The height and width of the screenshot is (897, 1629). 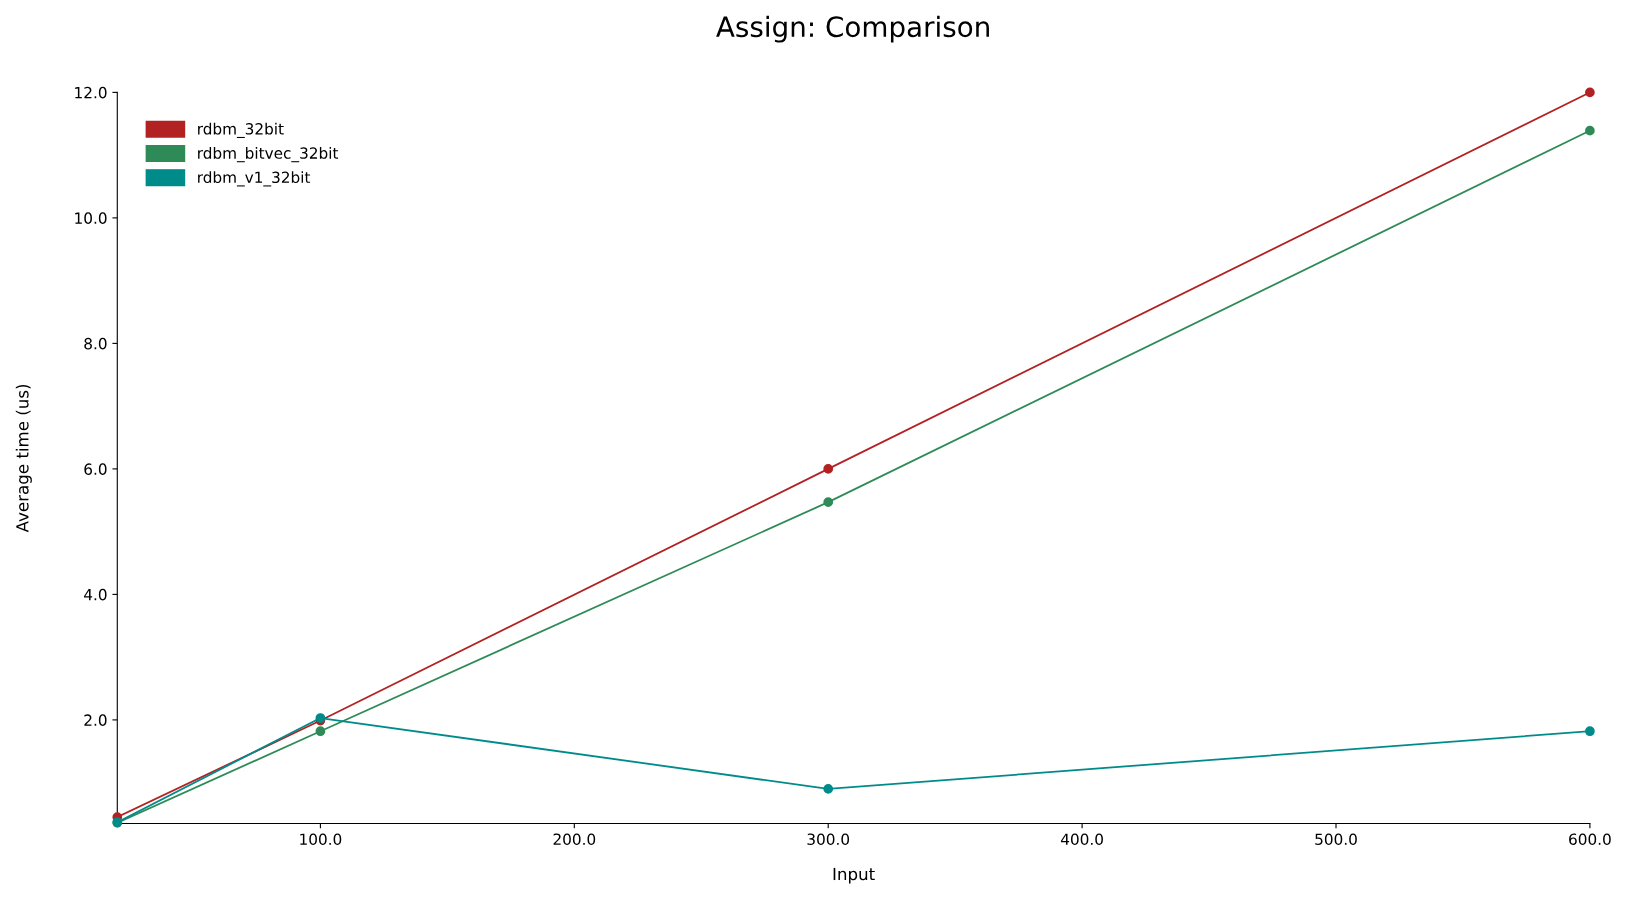 What do you see at coordinates (95, 343) in the screenshot?
I see `y-tick-label: 8.0` at bounding box center [95, 343].